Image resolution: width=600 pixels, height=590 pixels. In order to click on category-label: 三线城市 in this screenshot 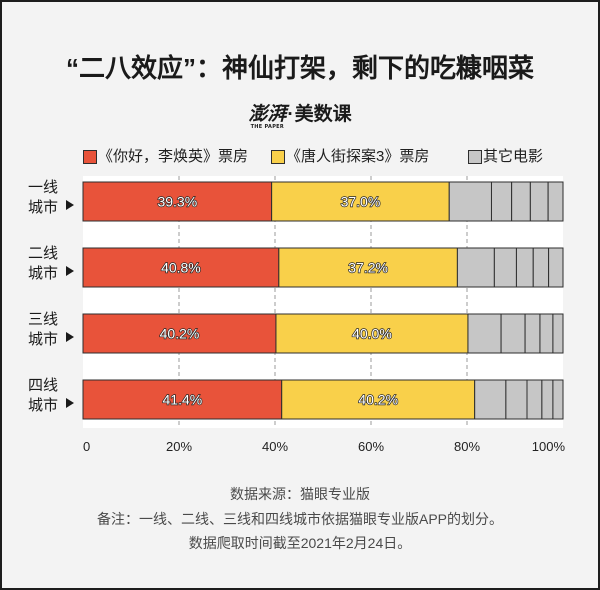, I will do `click(43, 329)`.